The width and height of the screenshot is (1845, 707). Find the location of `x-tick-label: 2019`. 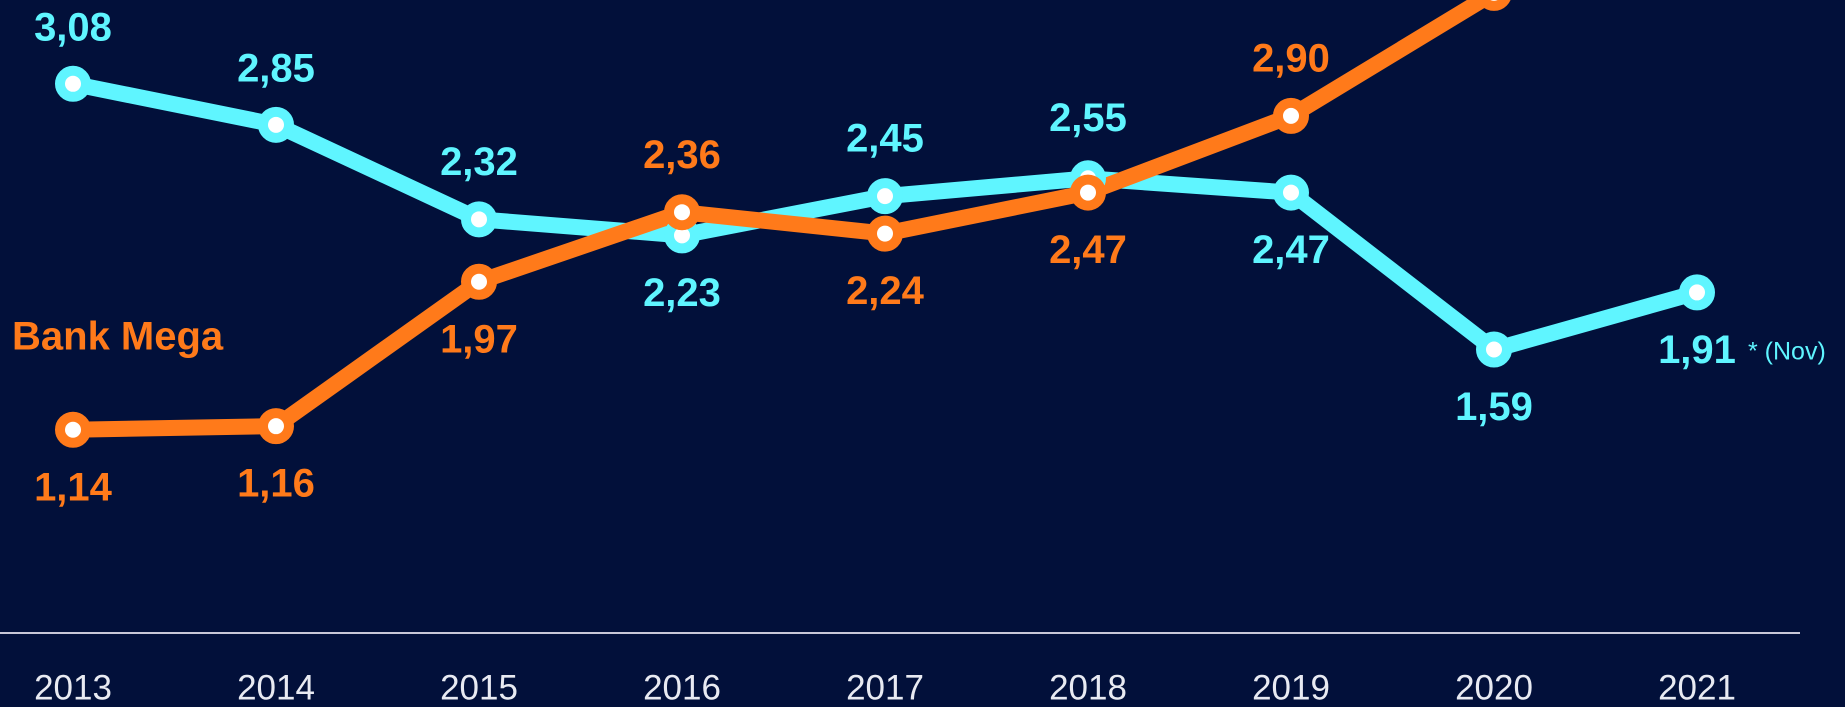

x-tick-label: 2019 is located at coordinates (1291, 687).